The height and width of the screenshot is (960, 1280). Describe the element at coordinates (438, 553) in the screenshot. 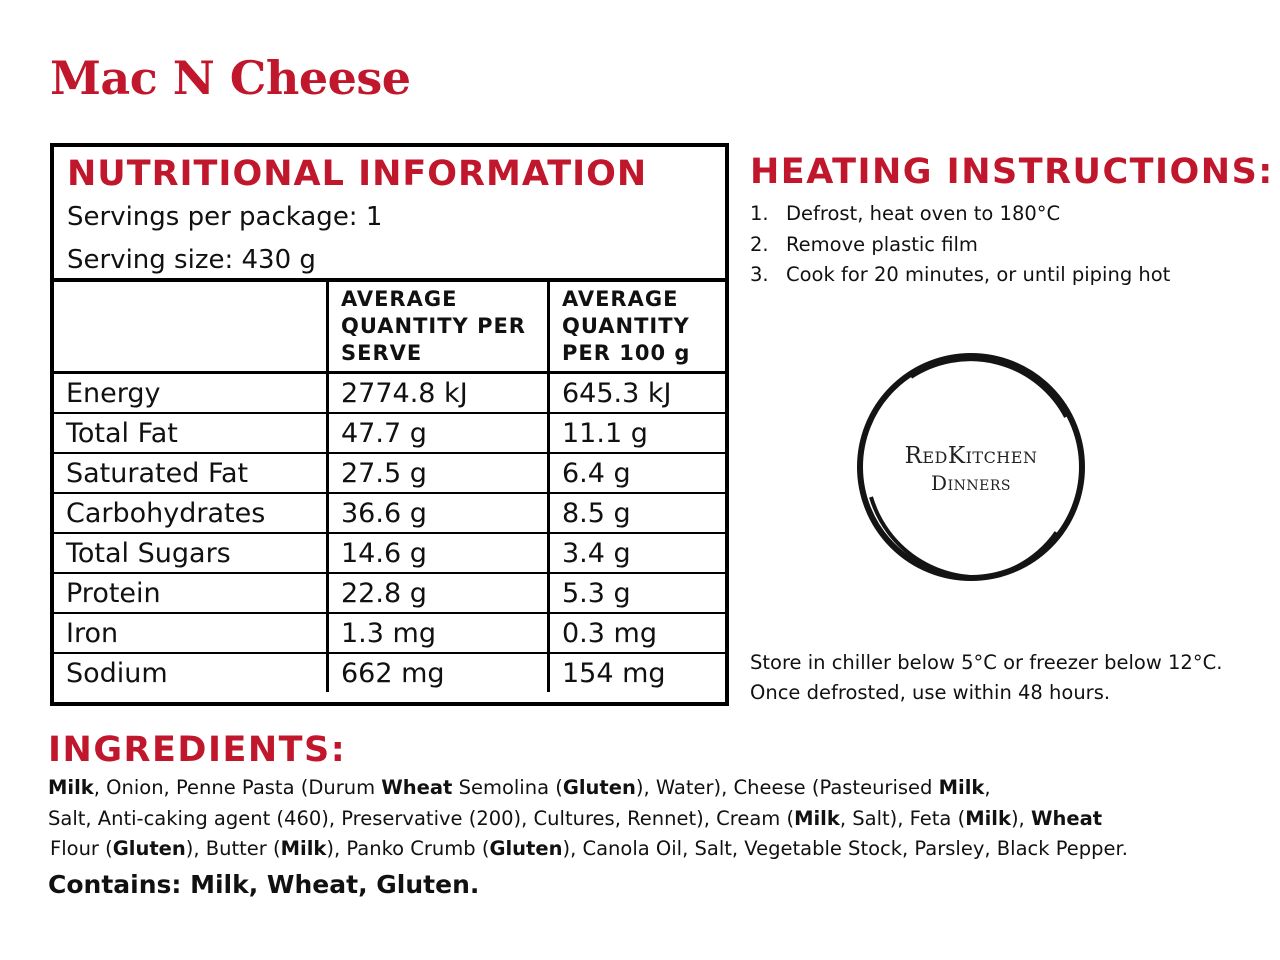

I see `per-serve-value: 14.6 g` at that location.